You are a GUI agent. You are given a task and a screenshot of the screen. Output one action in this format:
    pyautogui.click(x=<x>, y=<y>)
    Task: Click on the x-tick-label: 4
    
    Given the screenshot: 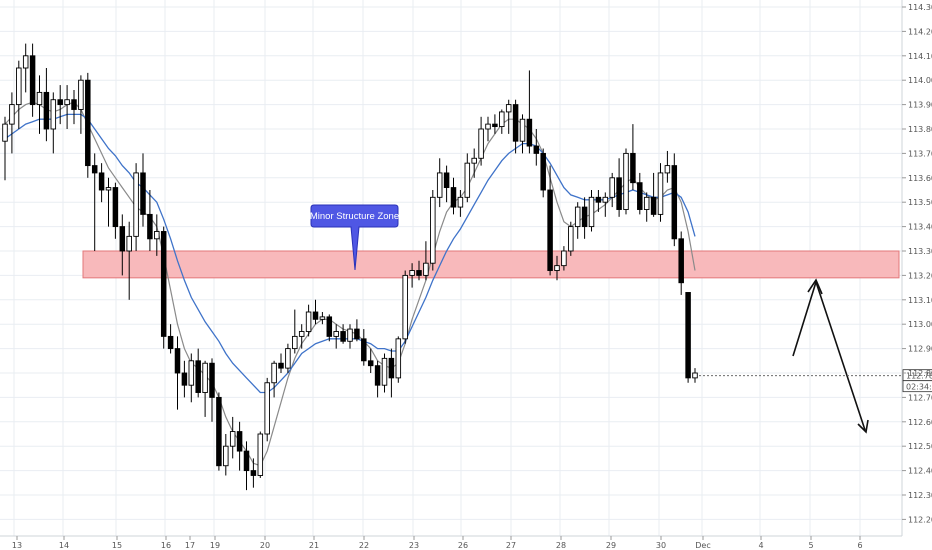 What is the action you would take?
    pyautogui.click(x=760, y=545)
    